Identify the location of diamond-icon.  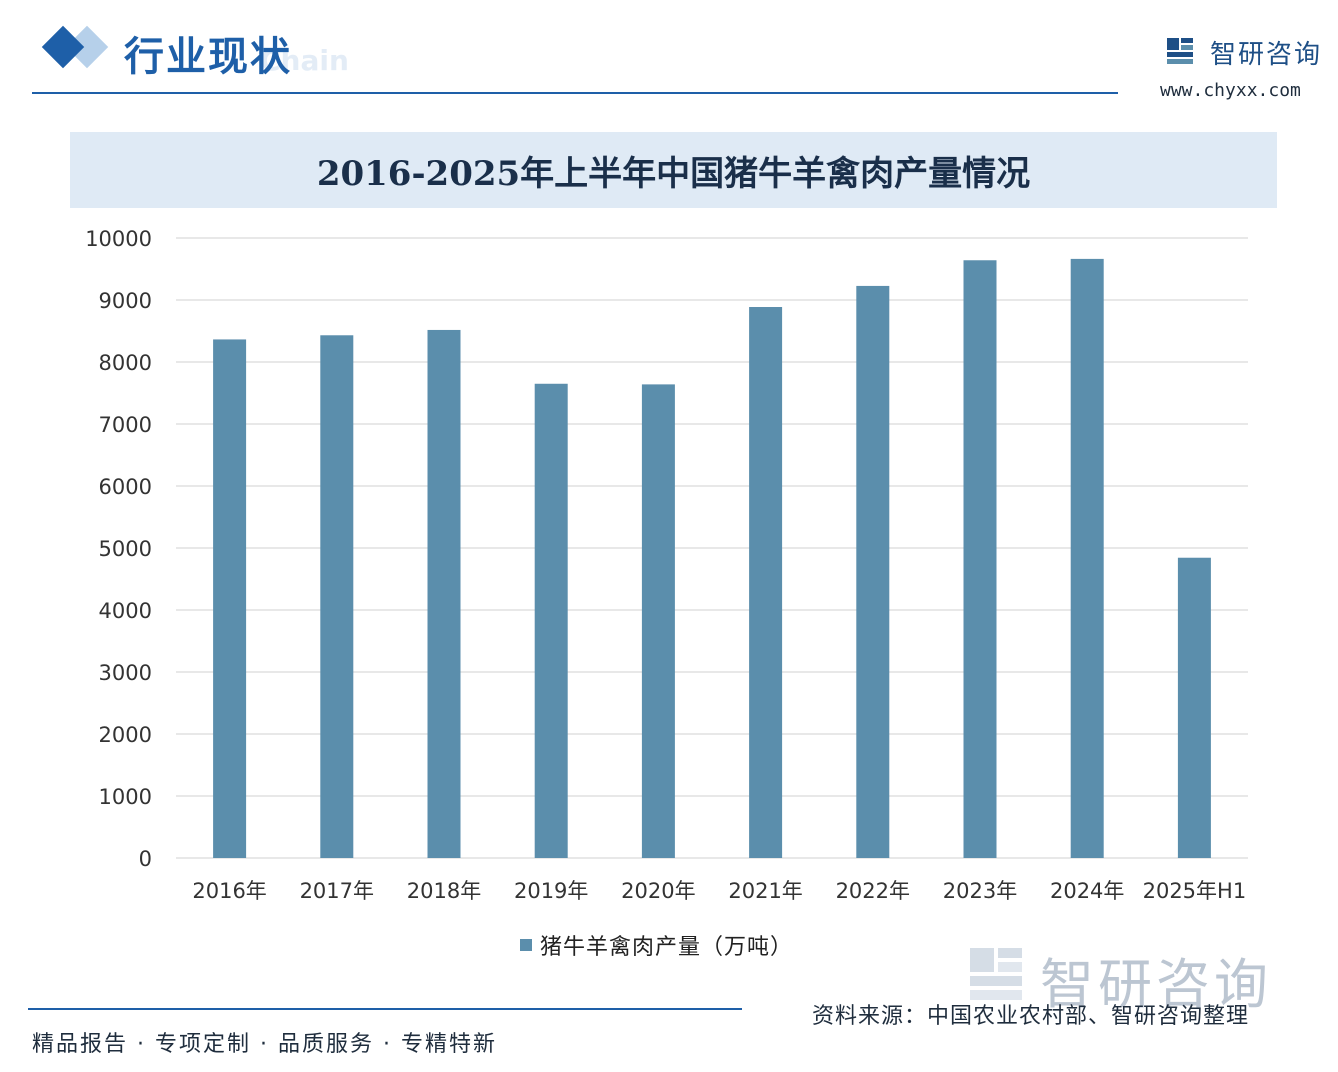
(63, 47).